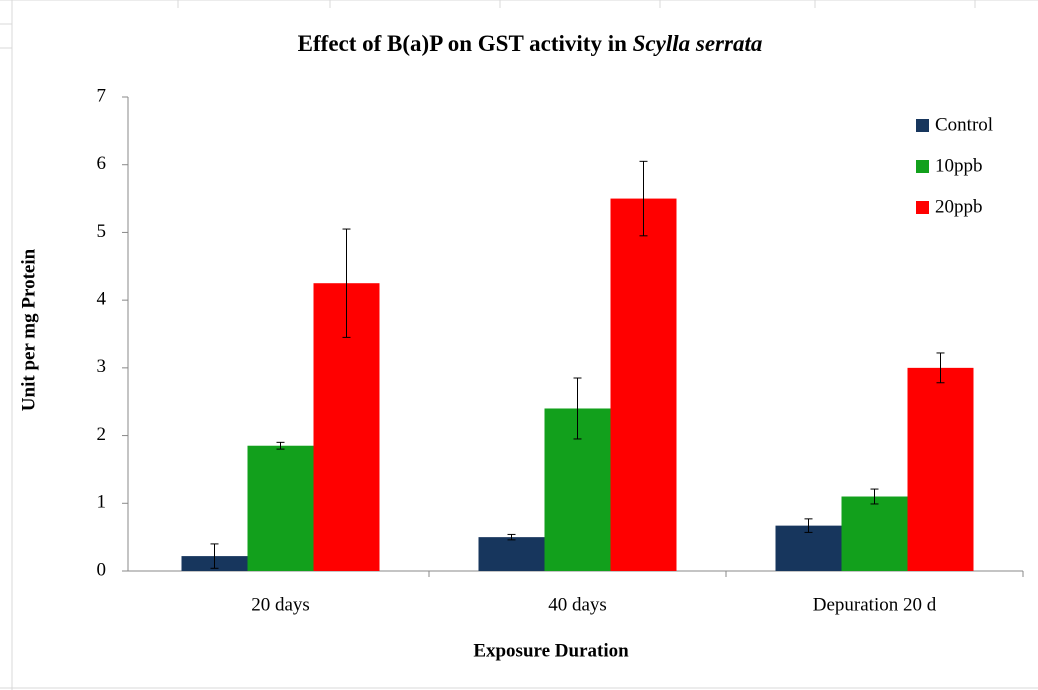  I want to click on y-tick-label: 5, so click(102, 231).